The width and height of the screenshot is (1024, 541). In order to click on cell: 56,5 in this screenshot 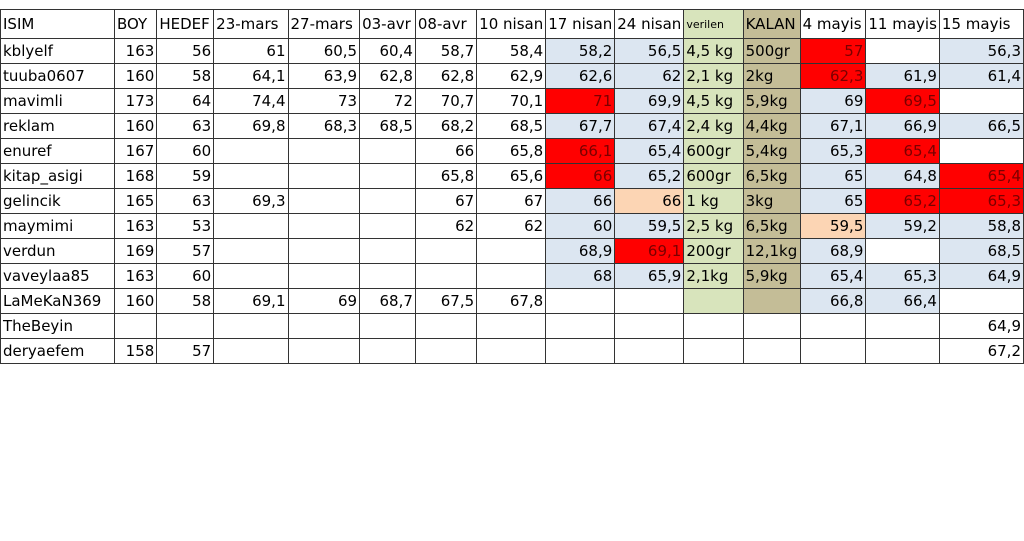, I will do `click(649, 51)`.